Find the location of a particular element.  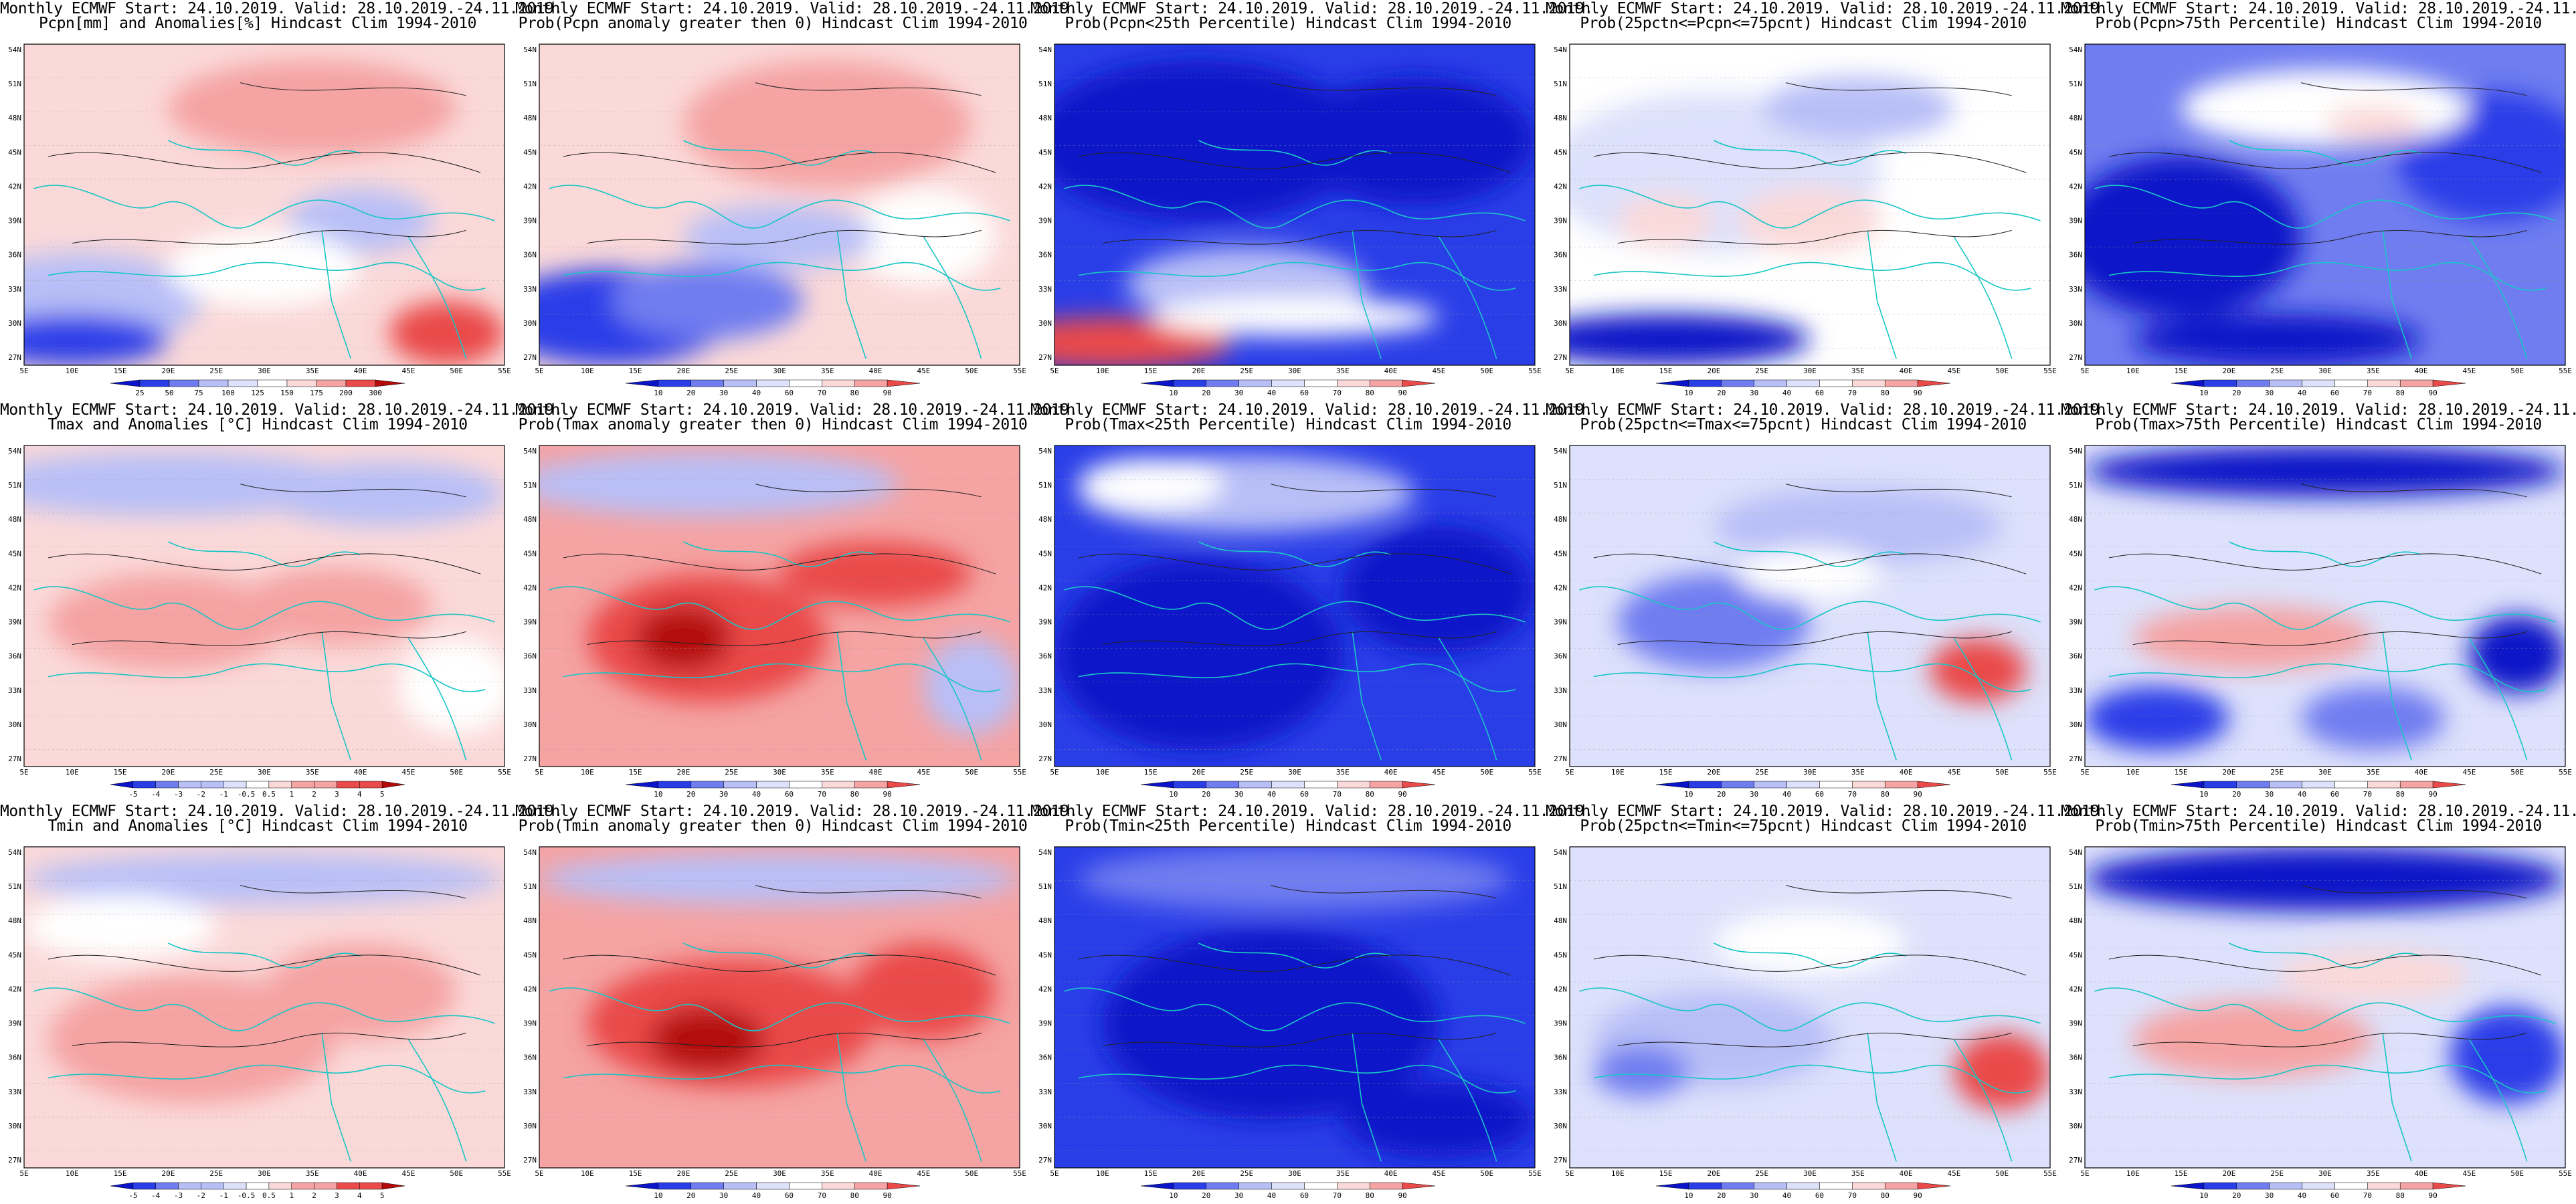

colorbar-label: 90 is located at coordinates (2432, 1195).